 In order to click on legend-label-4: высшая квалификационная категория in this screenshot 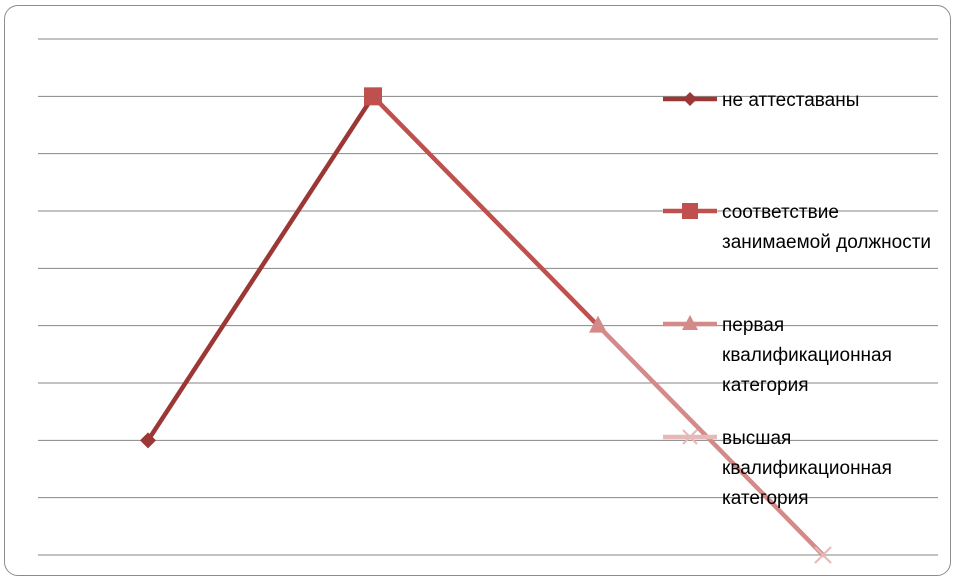, I will do `click(807, 468)`.